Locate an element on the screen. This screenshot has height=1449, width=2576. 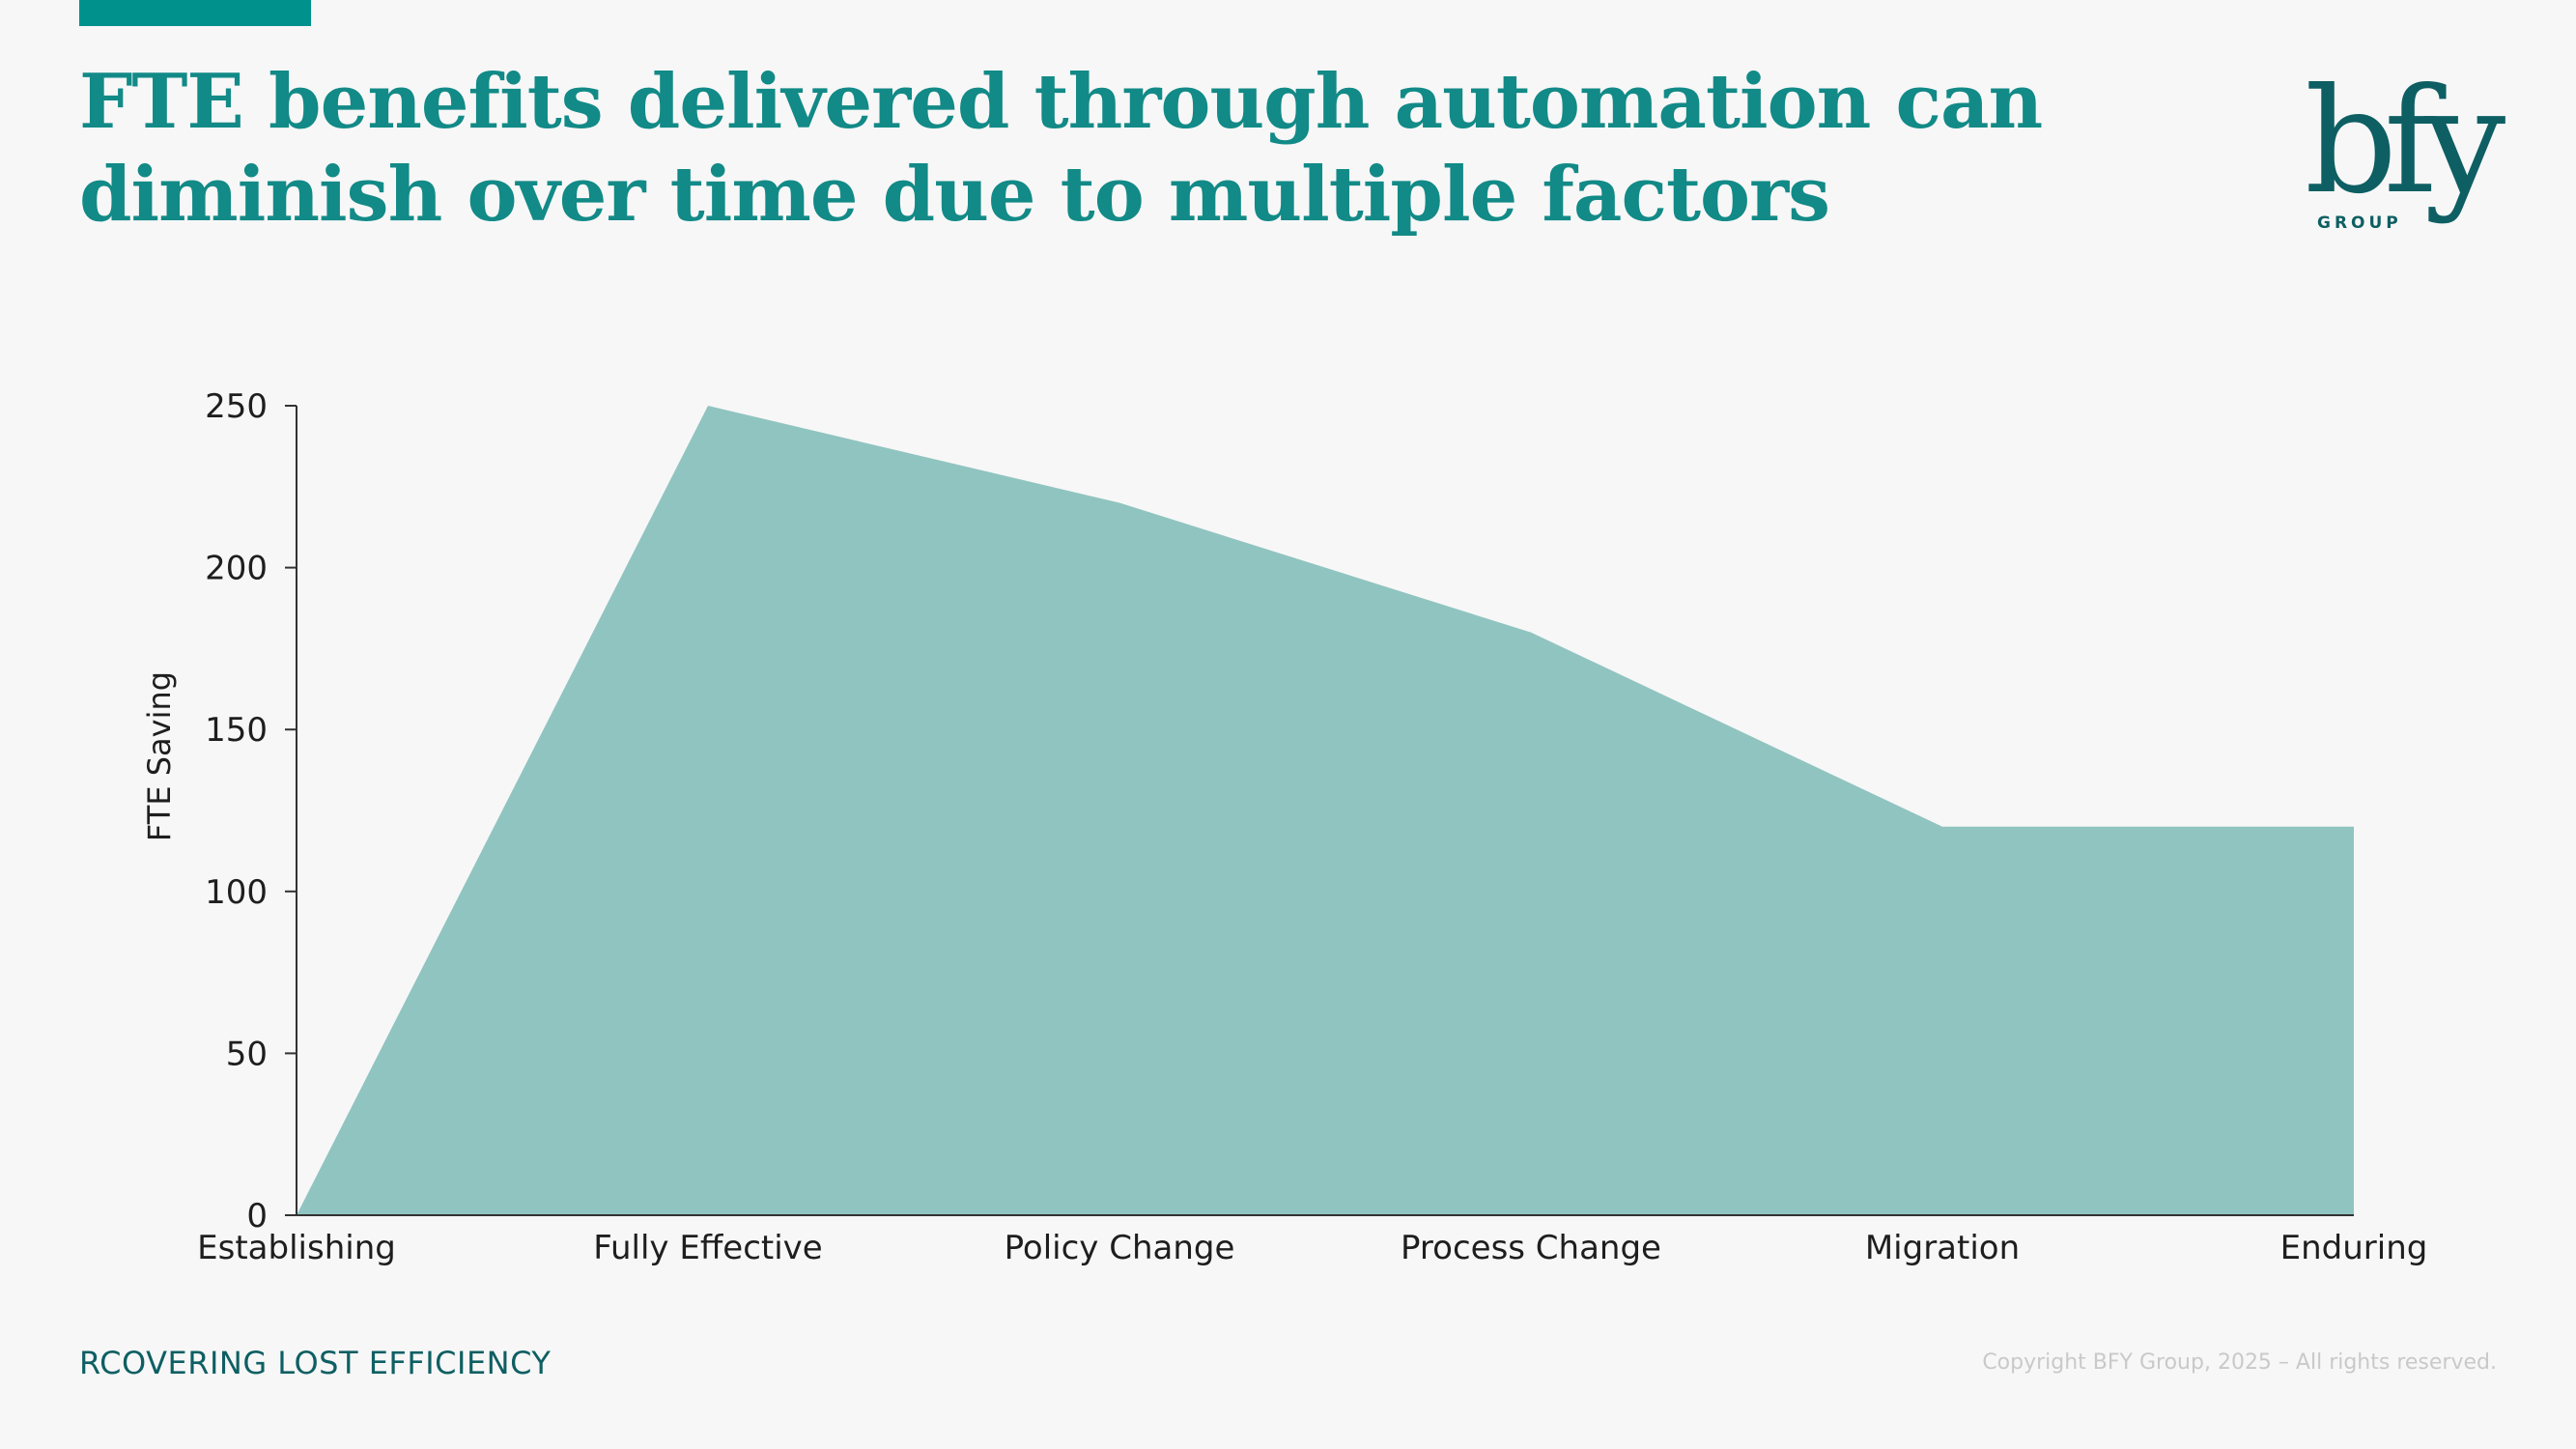
x-tick-label-3: Process Change is located at coordinates (1531, 1248).